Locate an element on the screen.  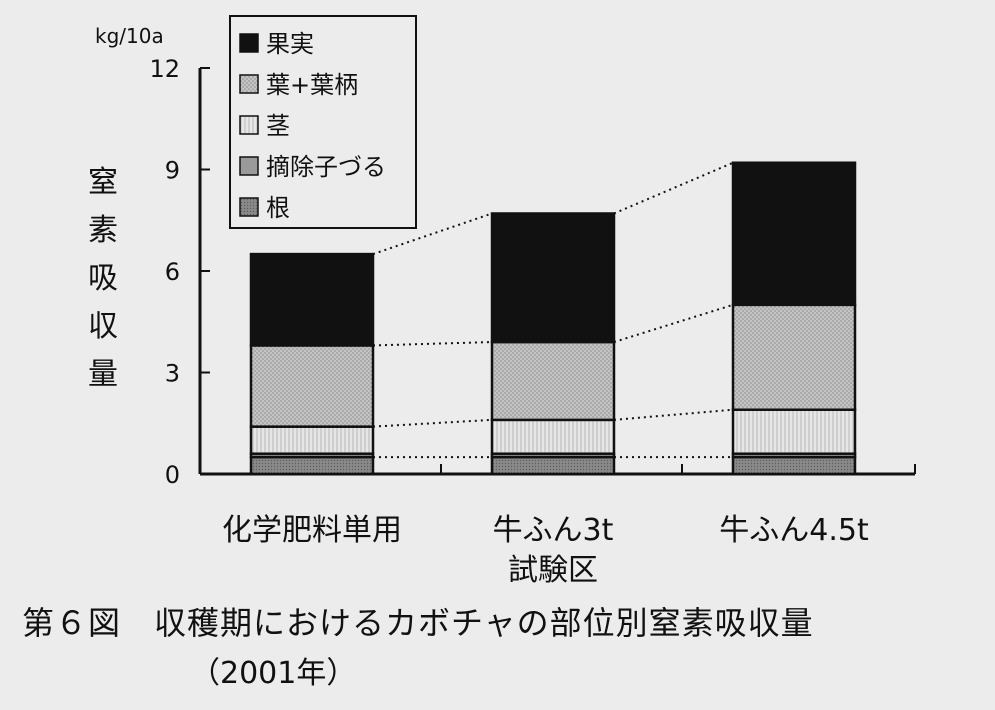
legend-entry: 茎 is located at coordinates (278, 126).